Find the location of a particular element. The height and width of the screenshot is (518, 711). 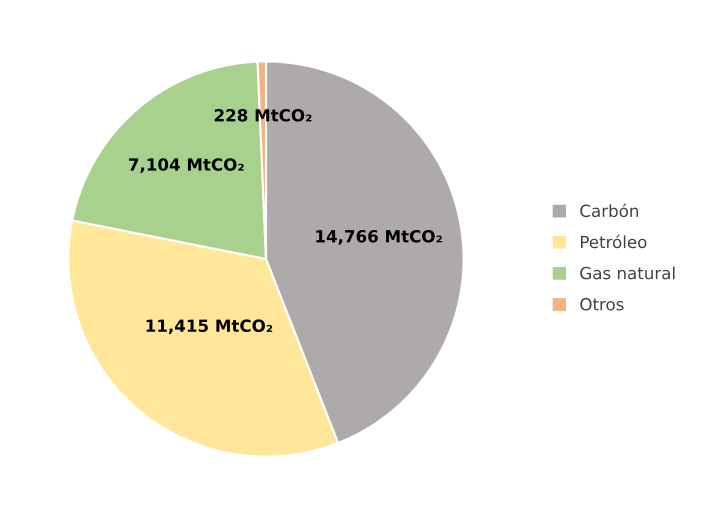

data-label: 11,415 MtCO₂ is located at coordinates (209, 326).